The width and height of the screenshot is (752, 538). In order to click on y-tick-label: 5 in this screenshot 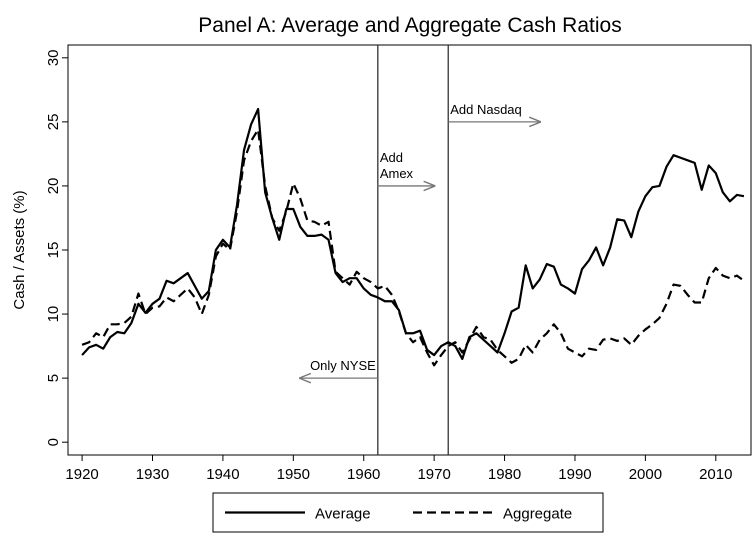, I will do `click(53, 378)`.